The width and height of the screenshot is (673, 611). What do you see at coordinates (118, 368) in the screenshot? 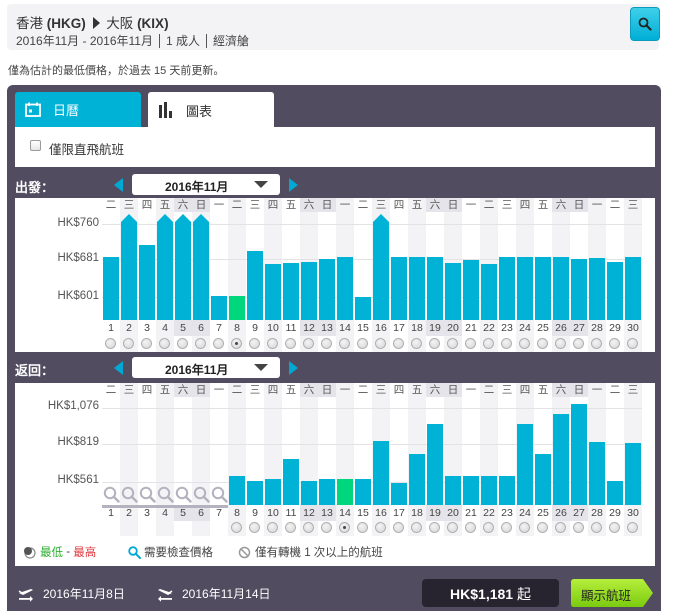
I see `return-prev-month-button` at bounding box center [118, 368].